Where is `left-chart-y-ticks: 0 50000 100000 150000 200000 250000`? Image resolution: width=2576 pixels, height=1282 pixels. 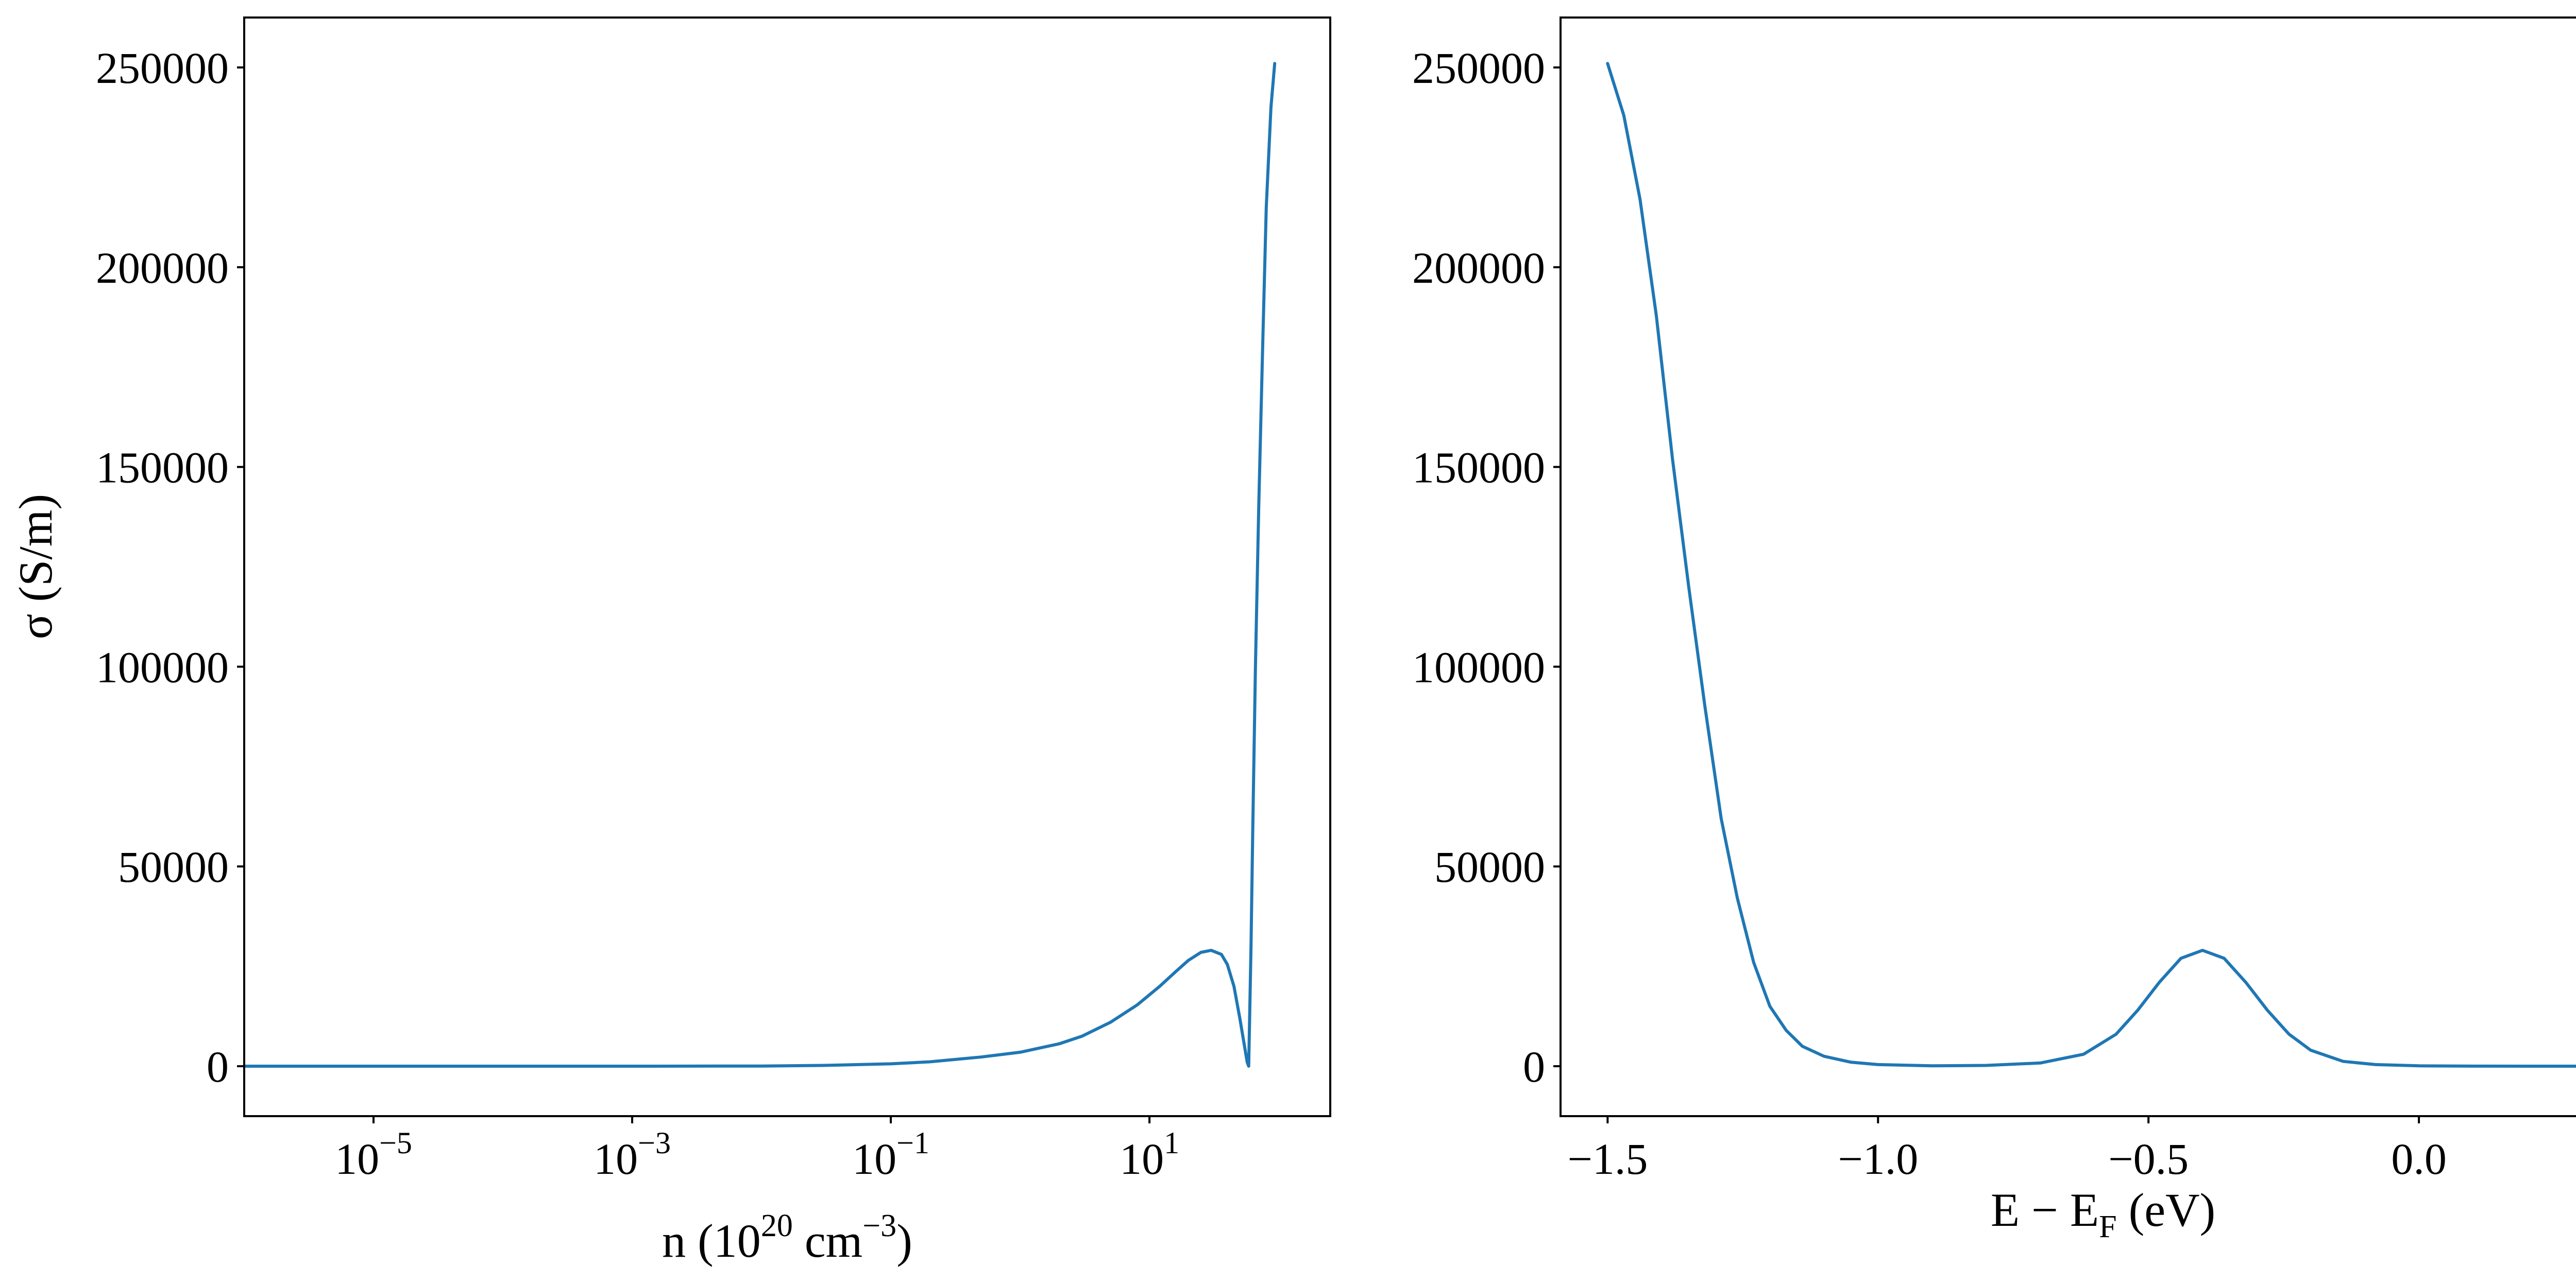
left-chart-y-ticks: 0 50000 100000 150000 200000 250000 is located at coordinates (170, 567).